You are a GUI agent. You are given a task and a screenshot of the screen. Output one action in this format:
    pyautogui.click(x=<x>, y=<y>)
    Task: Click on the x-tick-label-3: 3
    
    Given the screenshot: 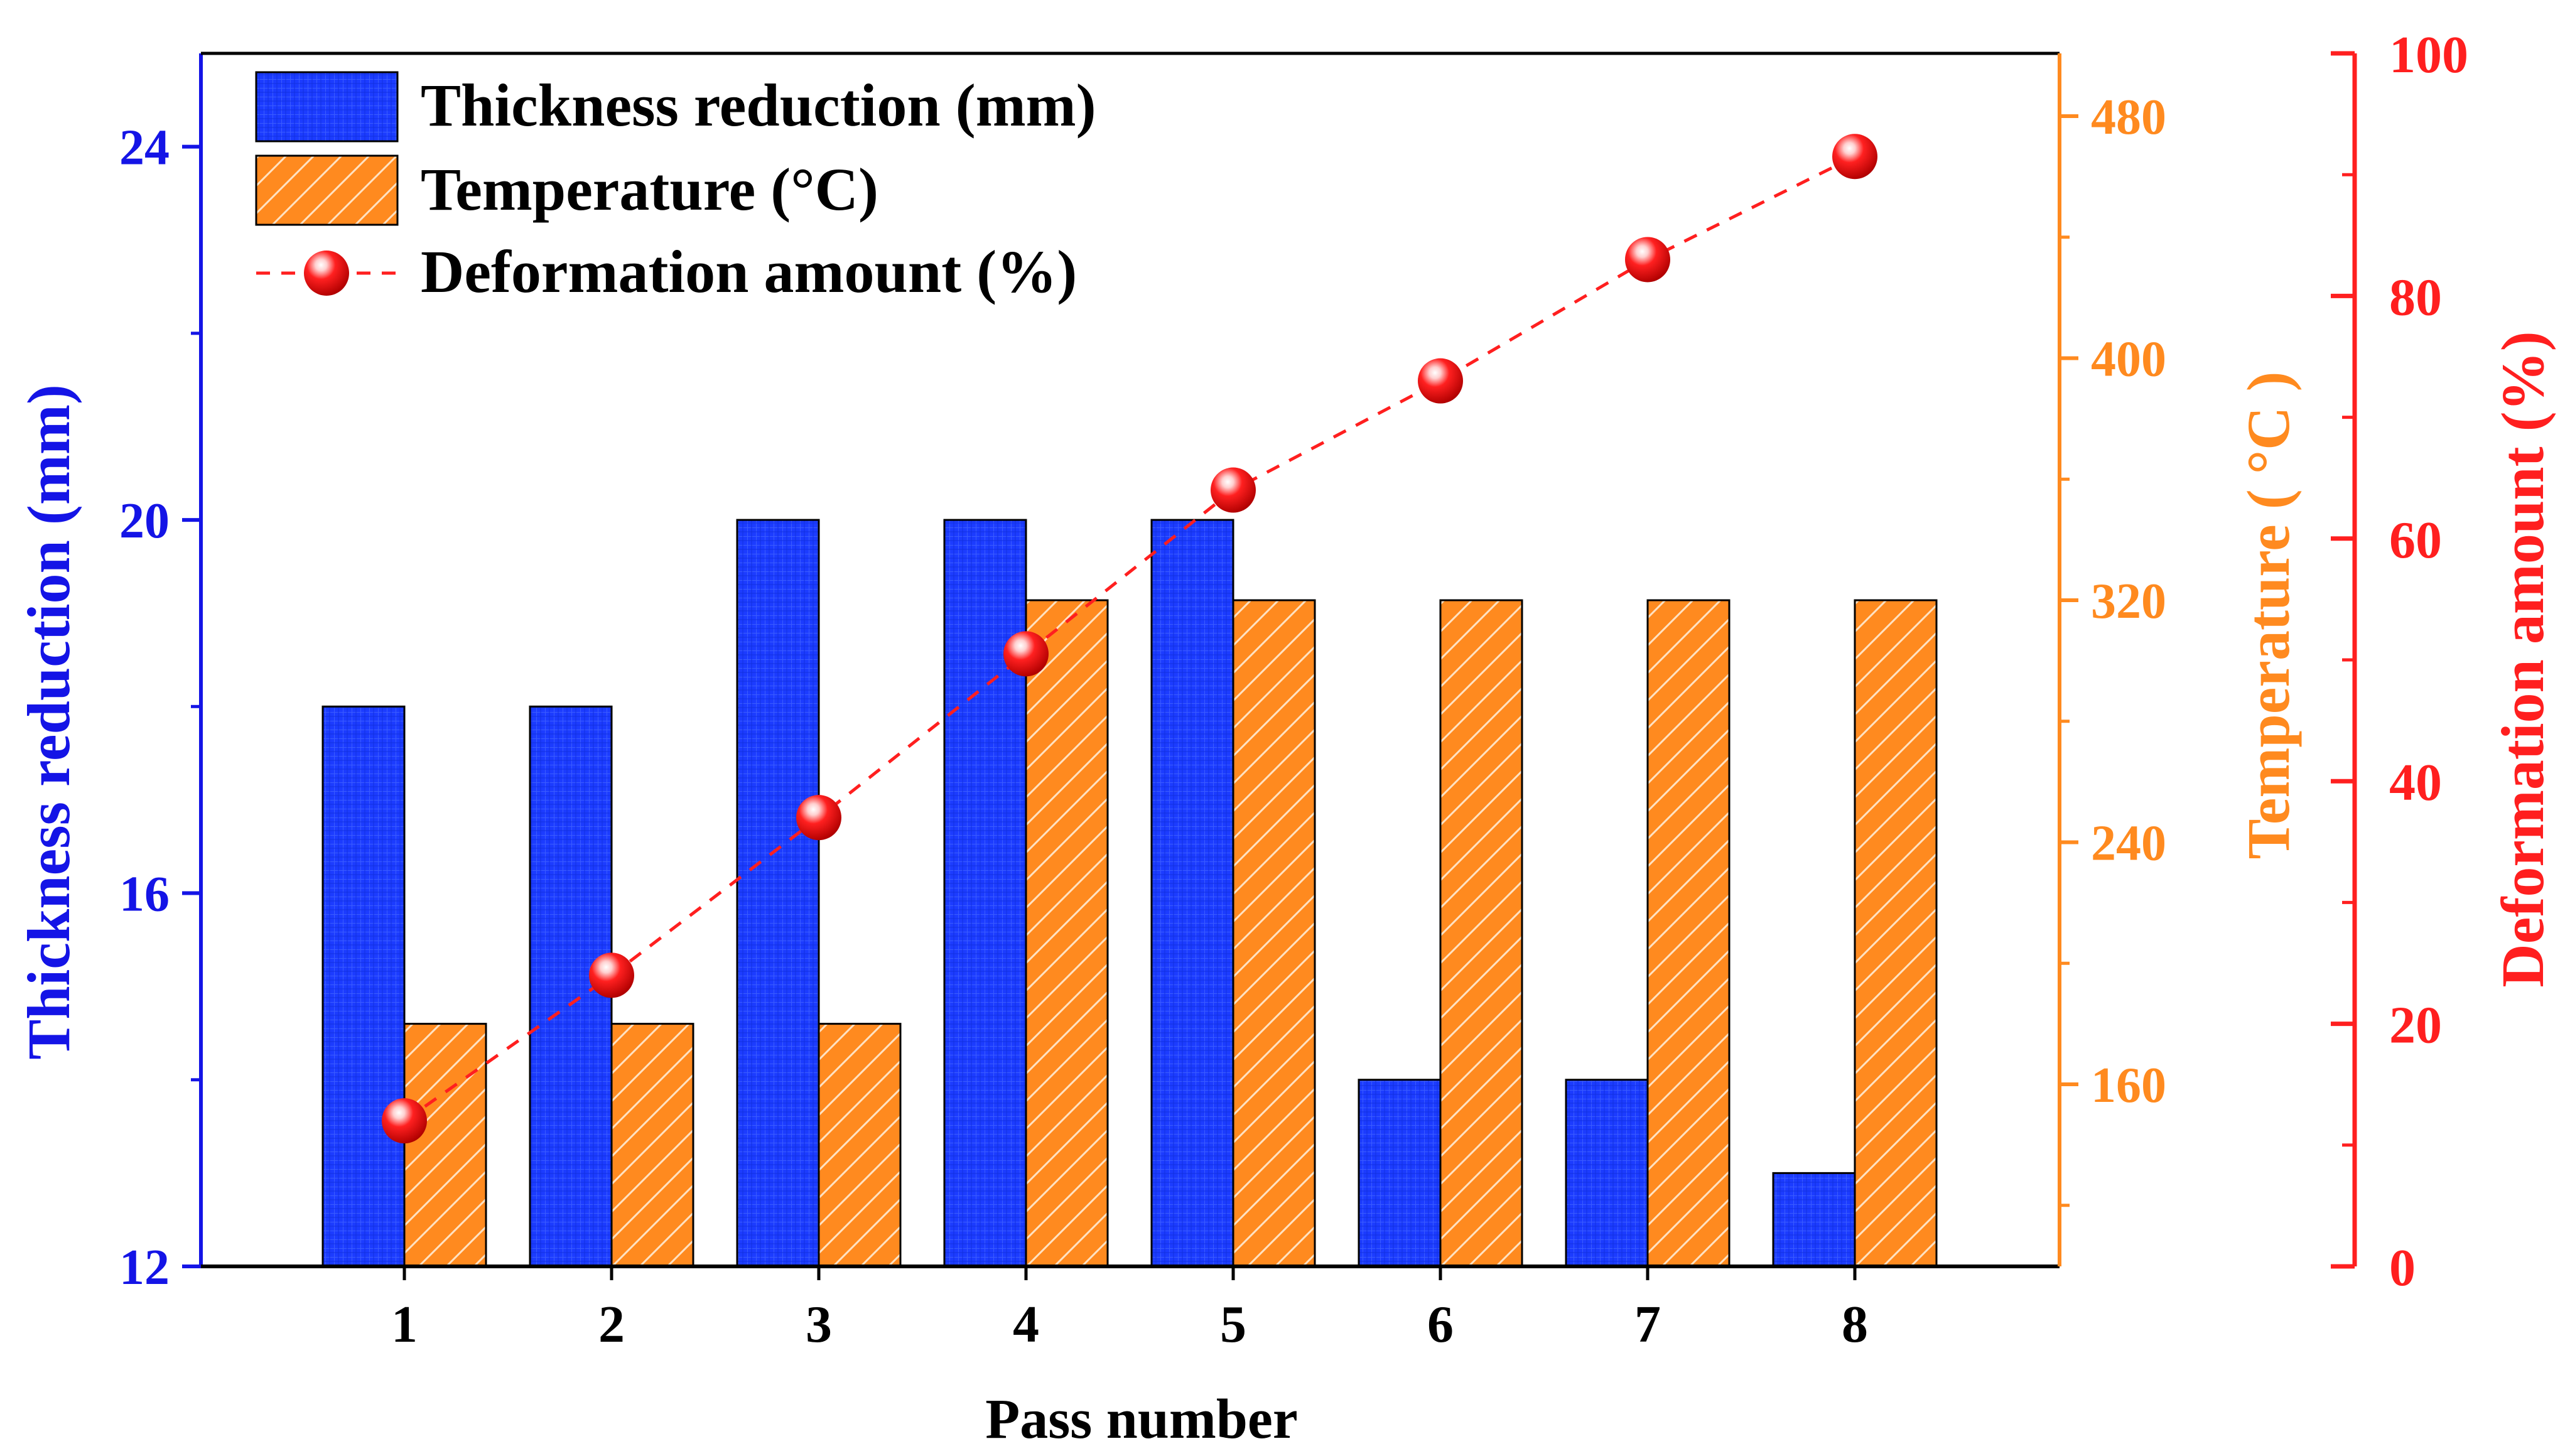 What is the action you would take?
    pyautogui.click(x=819, y=1324)
    